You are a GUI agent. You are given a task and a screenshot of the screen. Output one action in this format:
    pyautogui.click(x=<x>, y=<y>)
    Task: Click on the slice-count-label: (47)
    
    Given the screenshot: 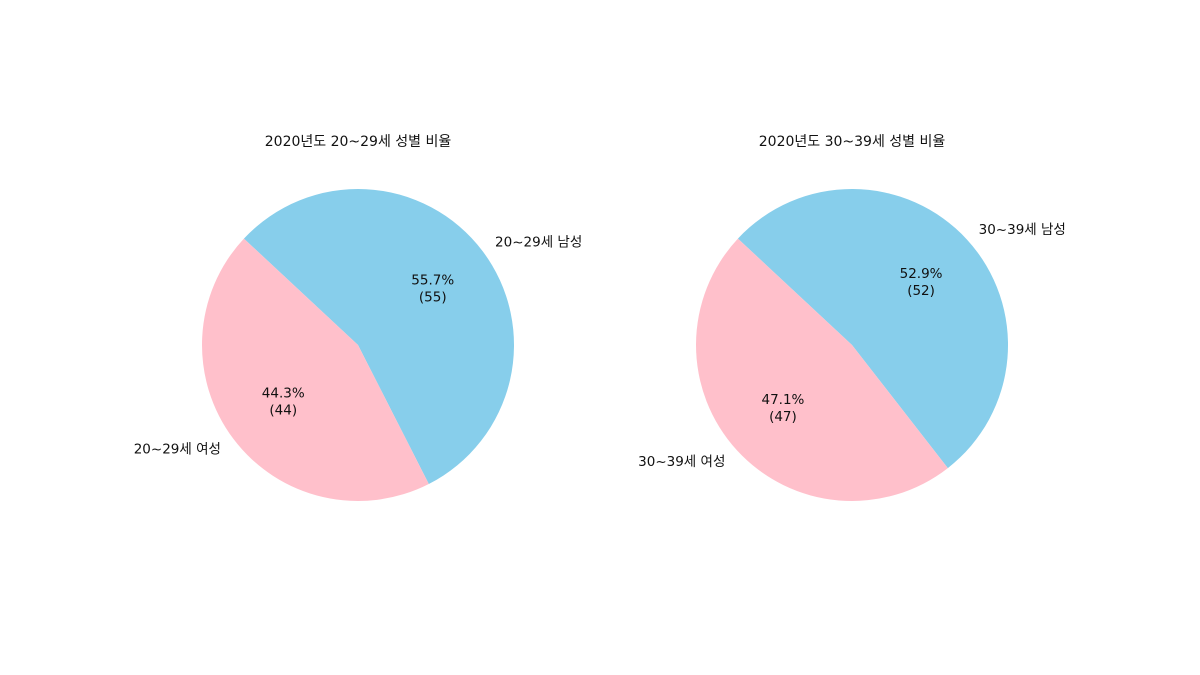 What is the action you would take?
    pyautogui.click(x=783, y=417)
    